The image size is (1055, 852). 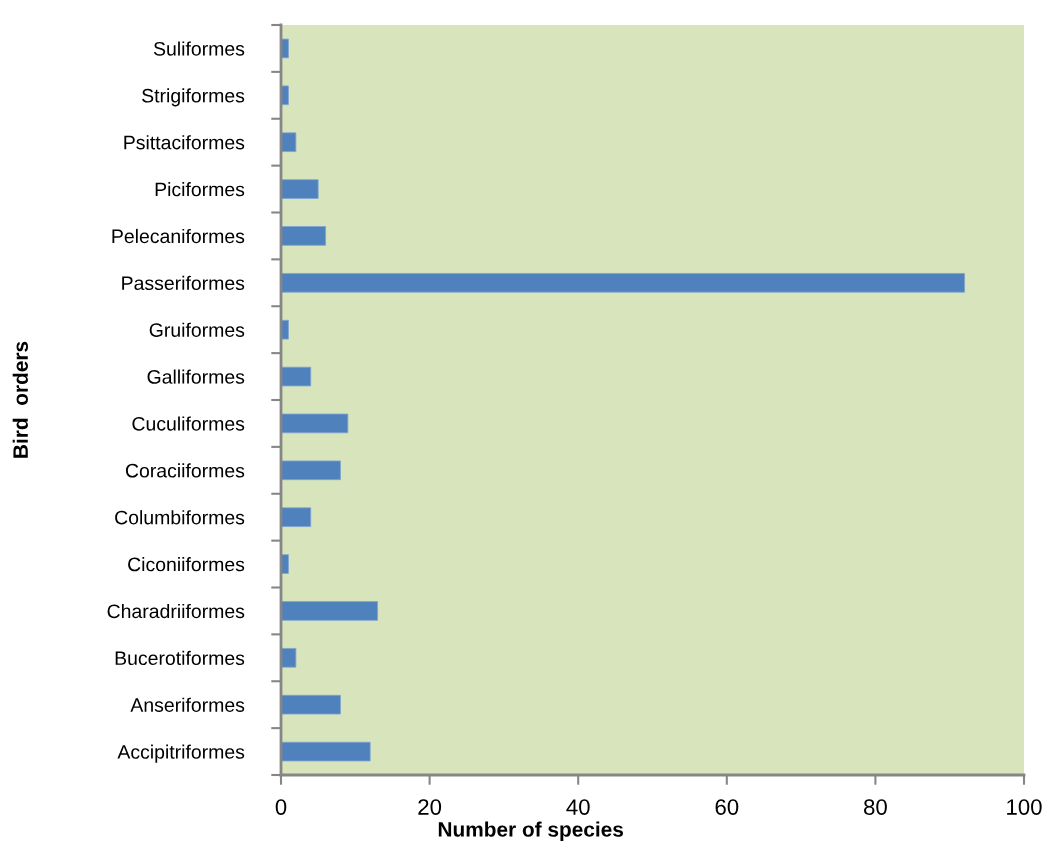 I want to click on y-tick-label: Suliformes, so click(x=199, y=48).